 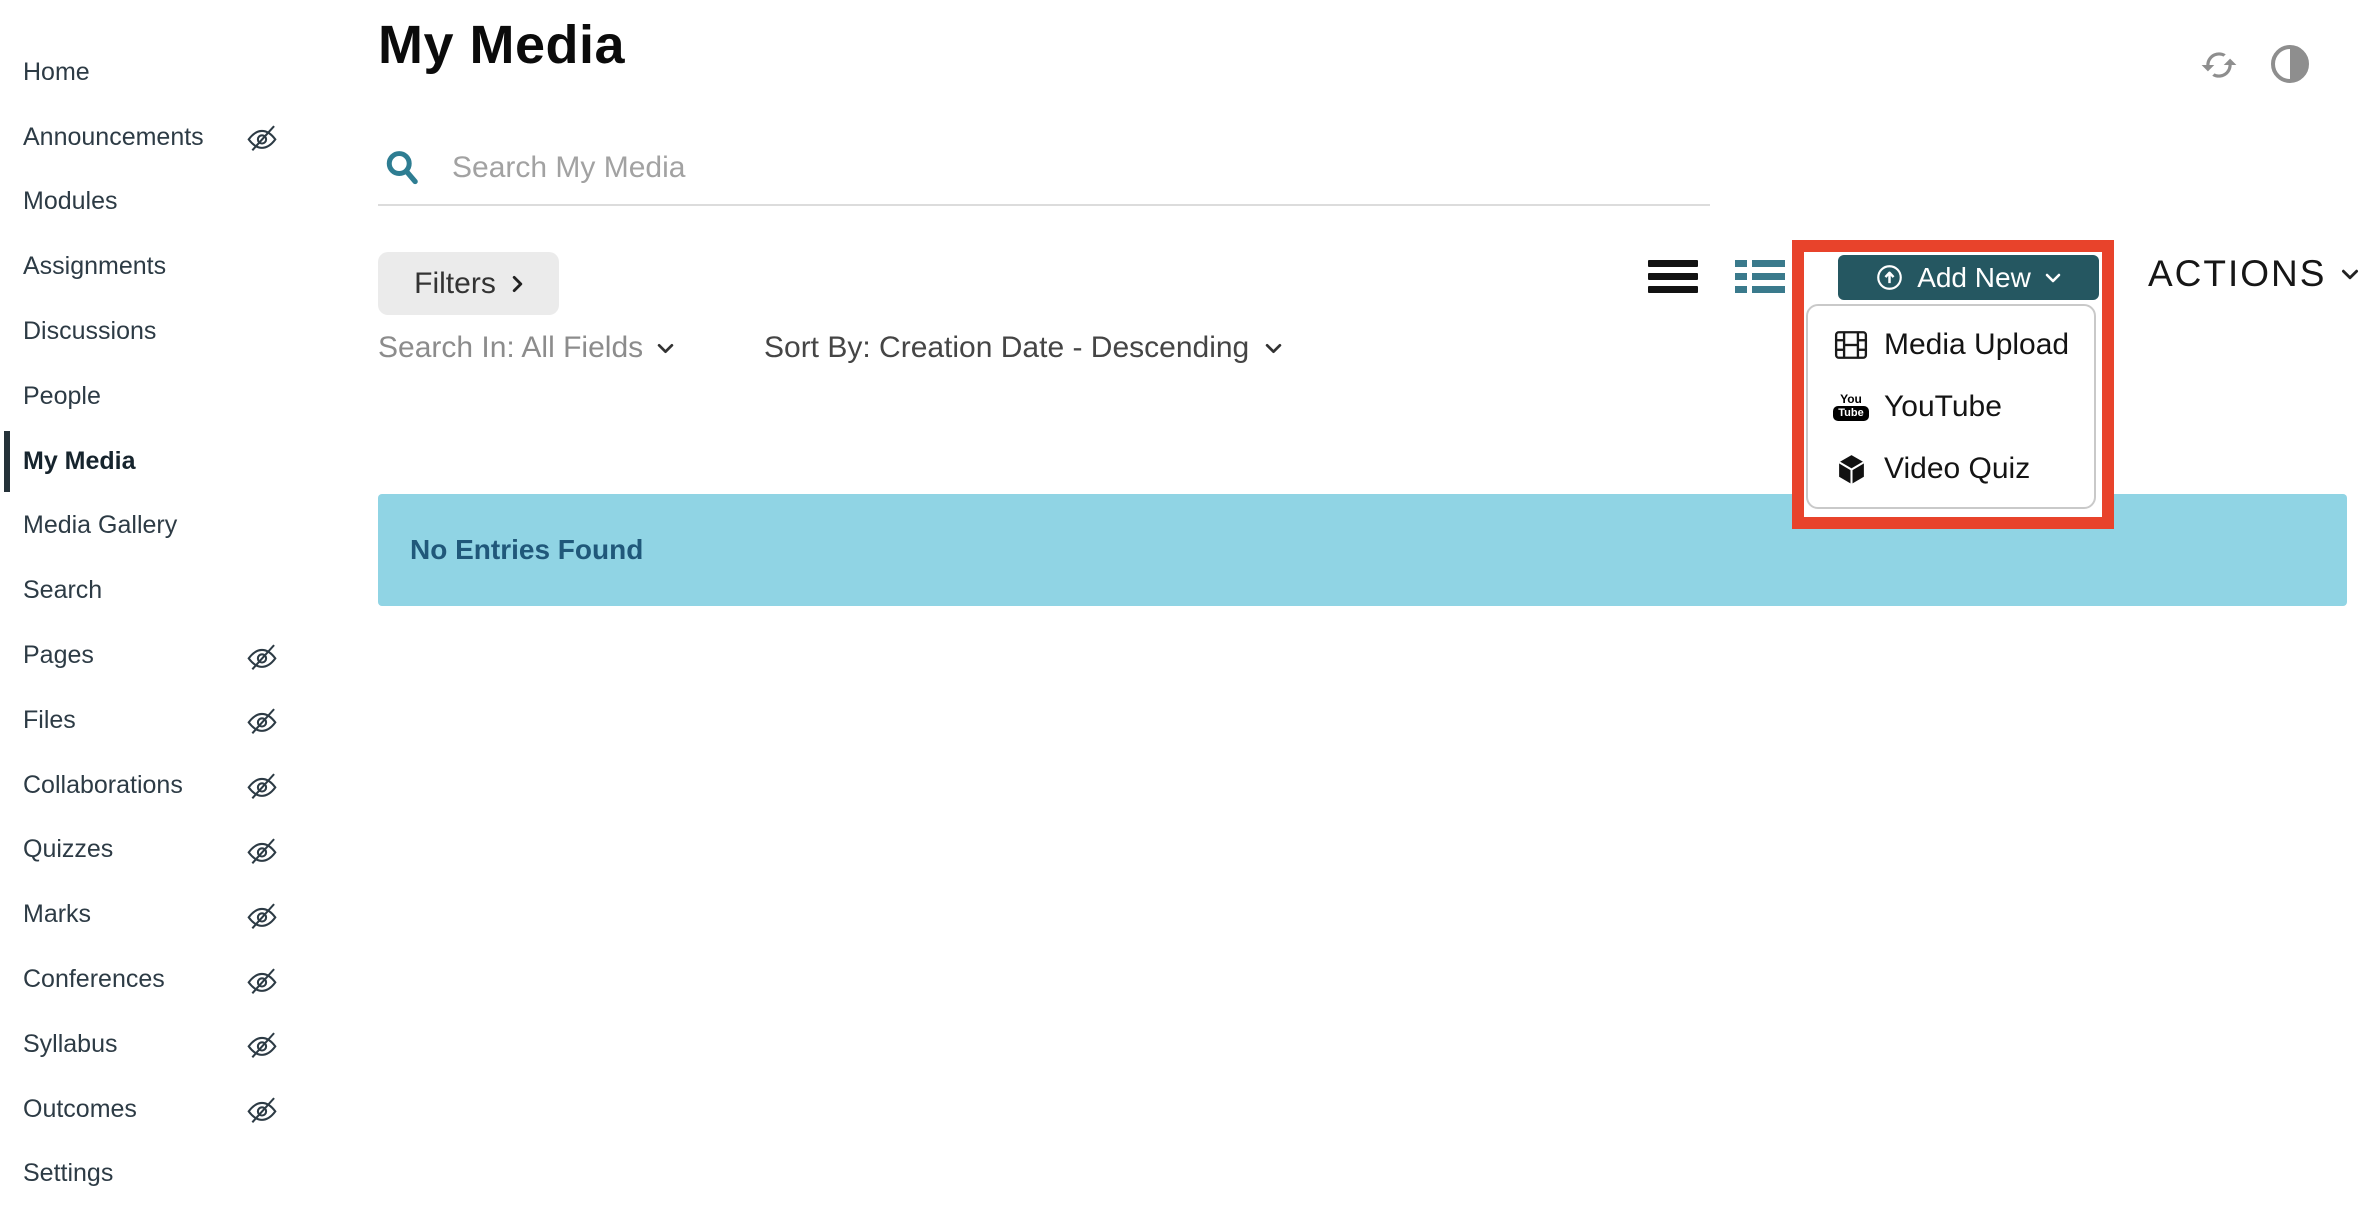 What do you see at coordinates (58, 655) in the screenshot?
I see `sidebar-item-label: Pages` at bounding box center [58, 655].